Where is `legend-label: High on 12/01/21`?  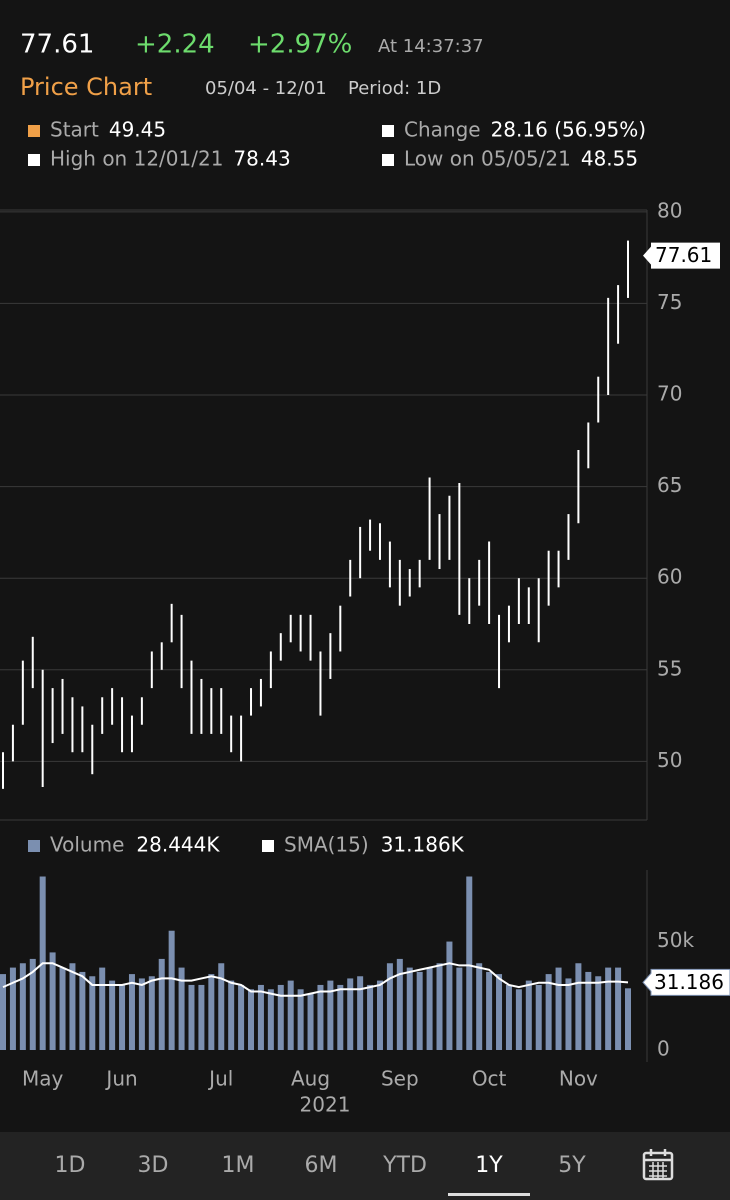 legend-label: High on 12/01/21 is located at coordinates (136, 159).